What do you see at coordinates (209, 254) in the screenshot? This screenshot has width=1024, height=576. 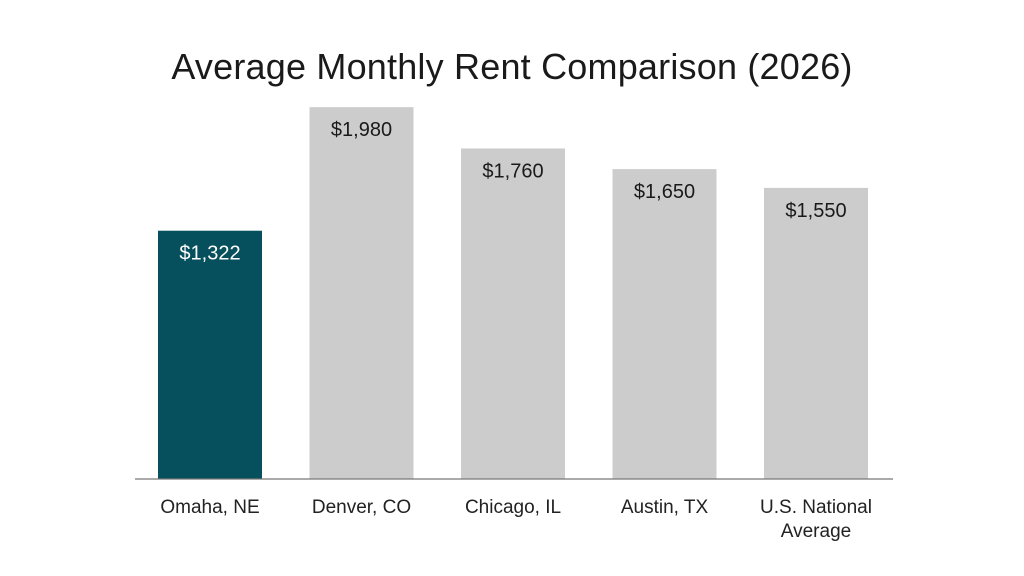 I see `bar-value-label-0: $1,322` at bounding box center [209, 254].